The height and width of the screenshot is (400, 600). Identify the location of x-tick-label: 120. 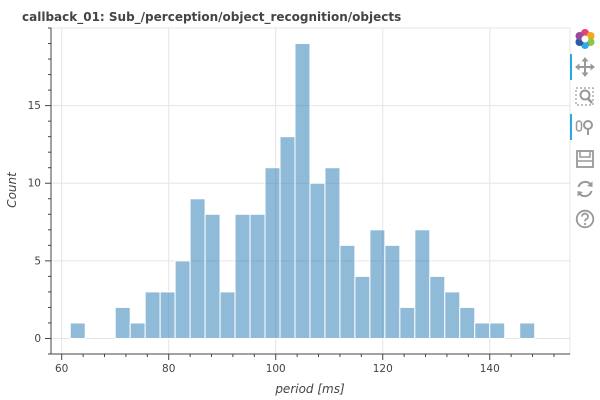
(383, 369).